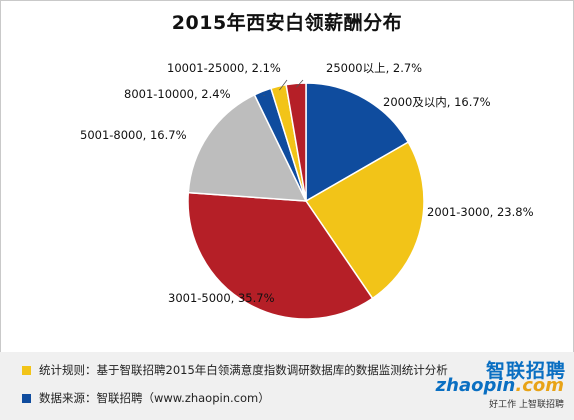 Image resolution: width=574 pixels, height=420 pixels. Describe the element at coordinates (287, 23) in the screenshot. I see `chart-title: 2015年西安白领薪酬分布` at that location.